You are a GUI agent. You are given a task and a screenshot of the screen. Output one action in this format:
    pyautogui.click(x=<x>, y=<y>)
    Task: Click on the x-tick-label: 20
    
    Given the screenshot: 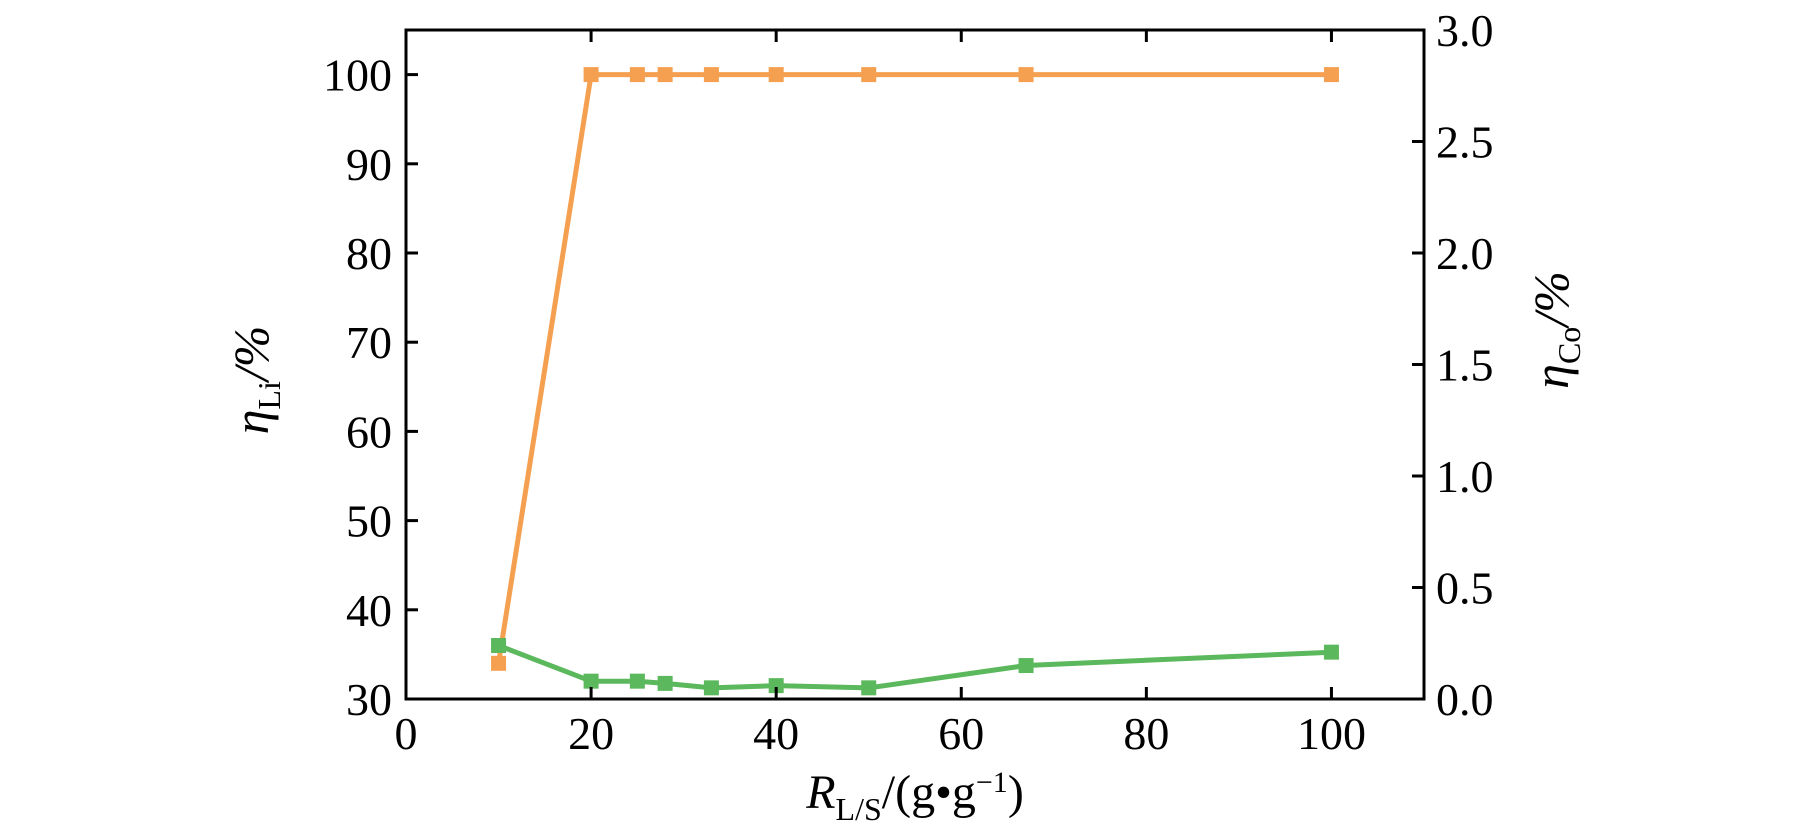 What is the action you would take?
    pyautogui.click(x=591, y=733)
    